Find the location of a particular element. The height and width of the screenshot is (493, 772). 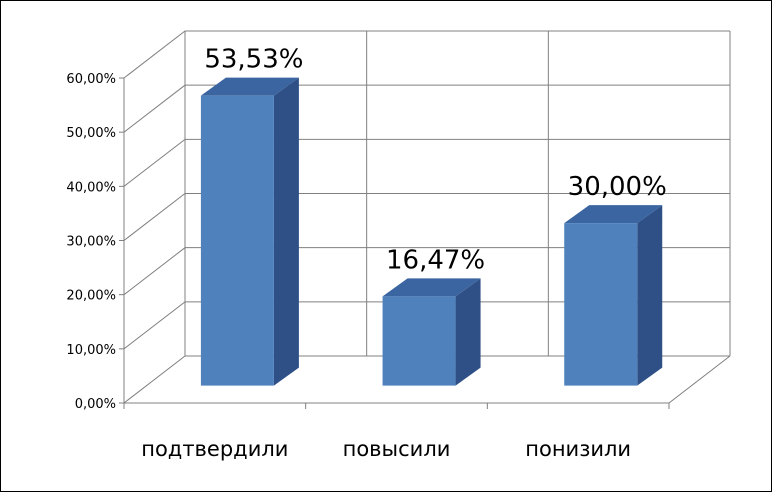

x-category-label: подтвердили is located at coordinates (214, 449).